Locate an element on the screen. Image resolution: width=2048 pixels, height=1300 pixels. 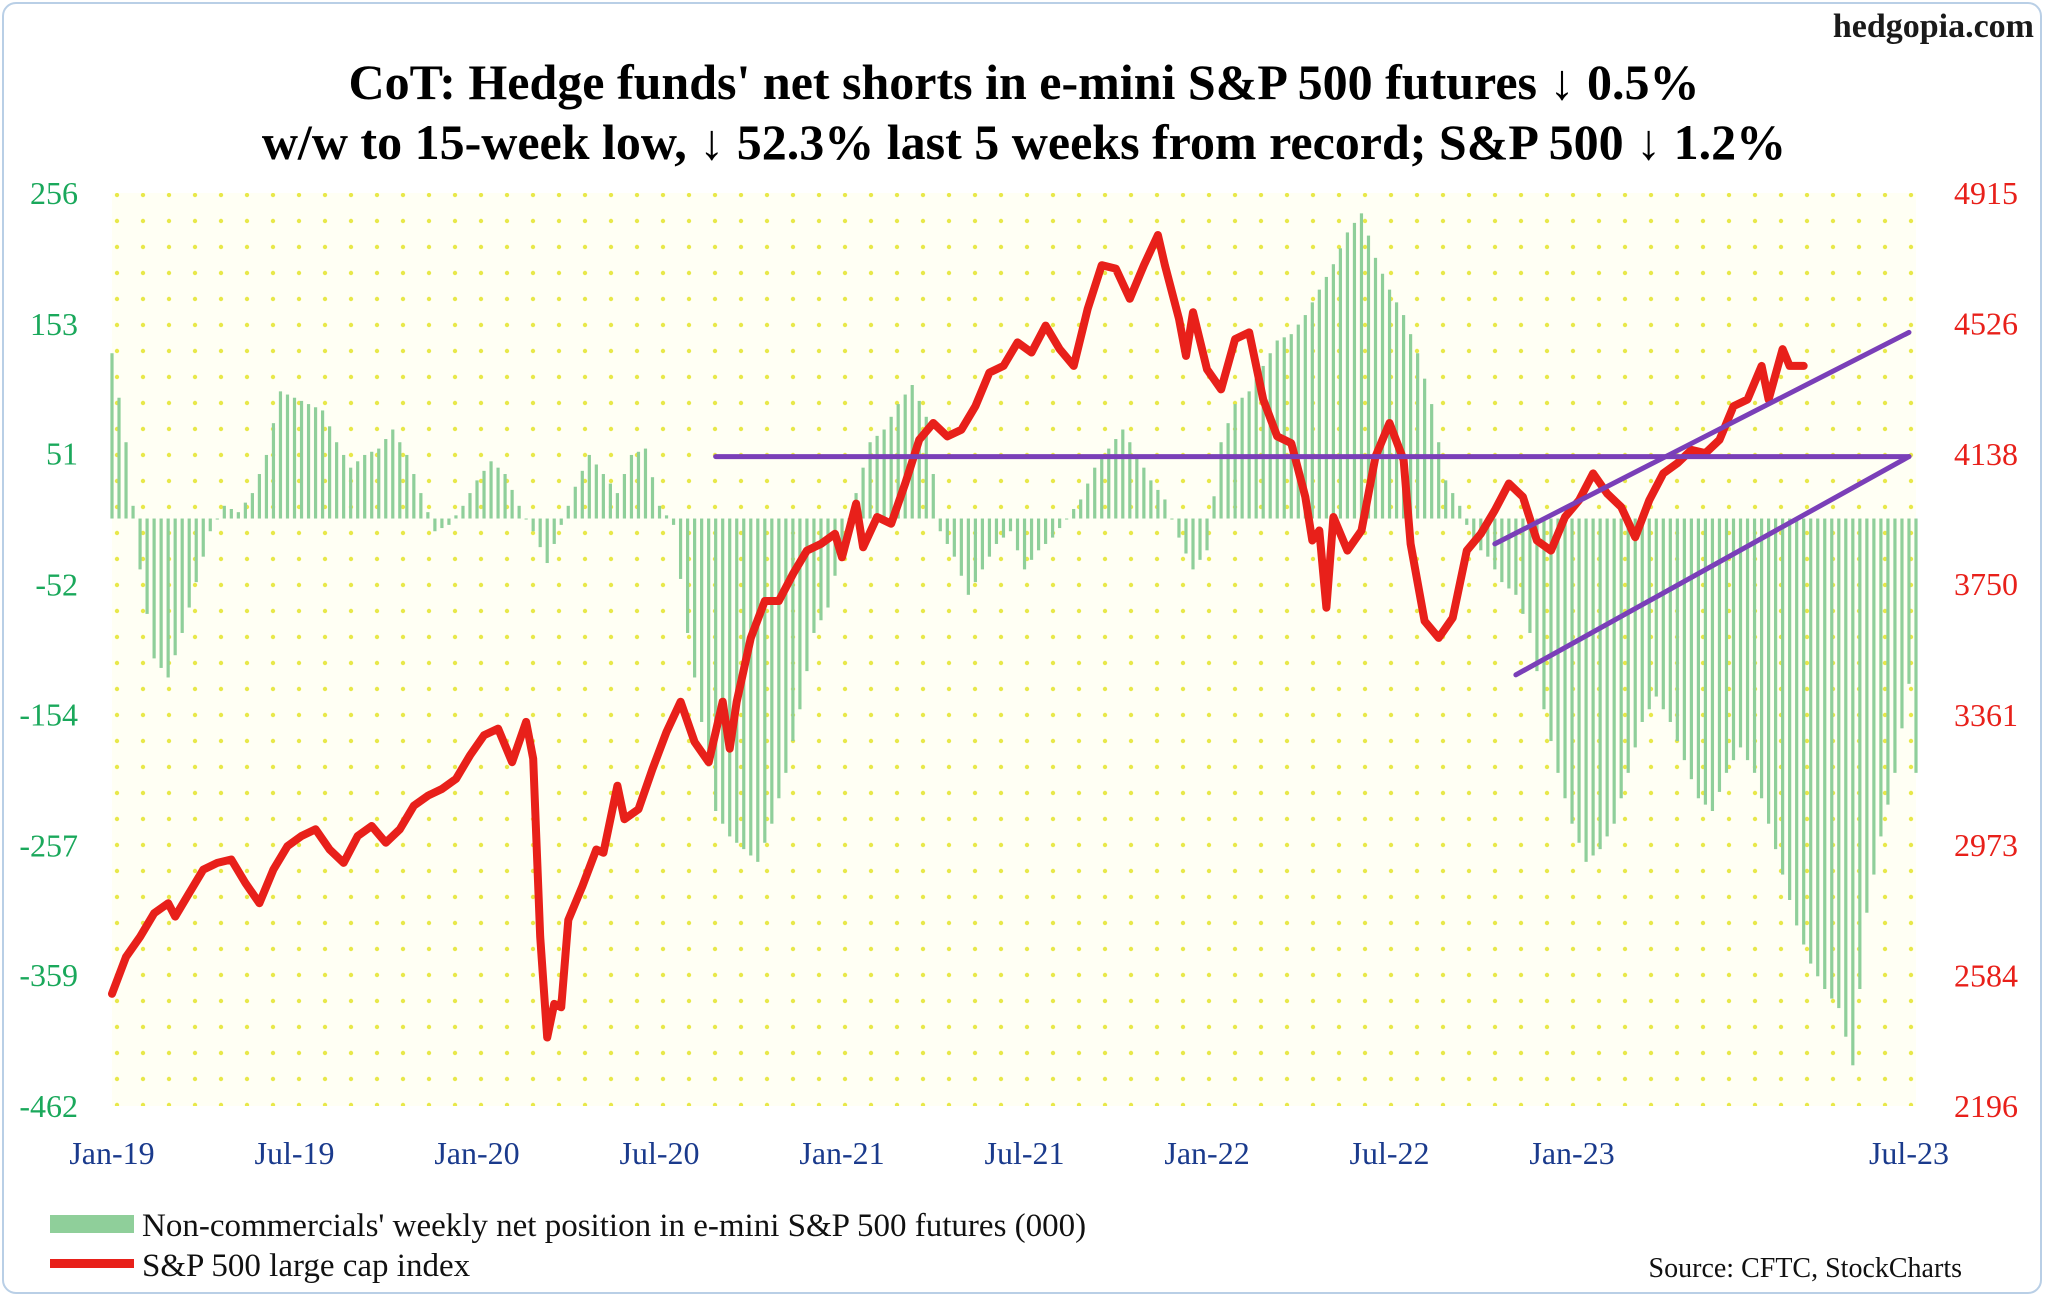
left-tick-label: 153 is located at coordinates (54, 324).